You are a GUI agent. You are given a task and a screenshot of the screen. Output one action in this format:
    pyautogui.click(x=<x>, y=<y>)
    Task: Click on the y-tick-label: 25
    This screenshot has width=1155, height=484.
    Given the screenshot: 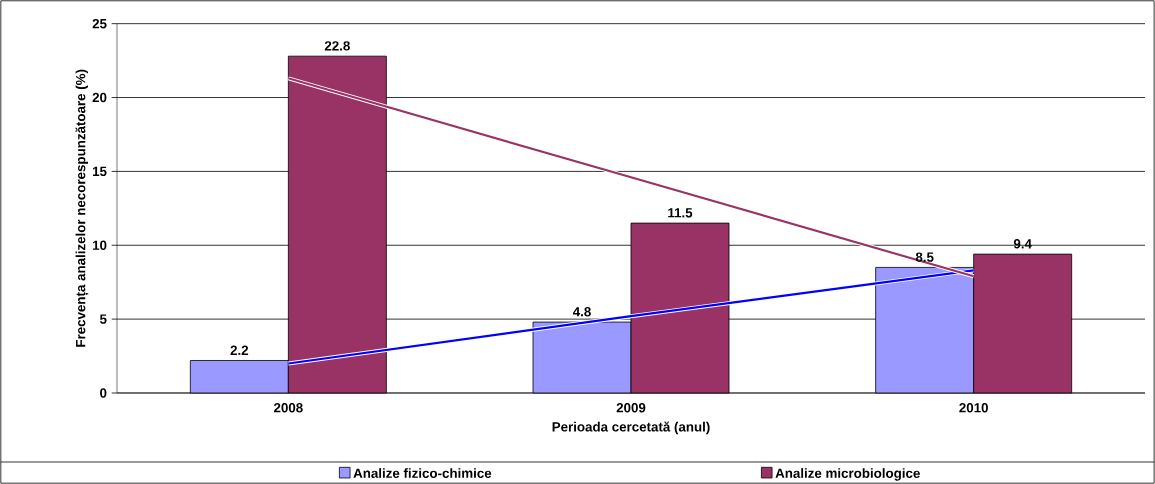 What is the action you would take?
    pyautogui.click(x=99, y=23)
    